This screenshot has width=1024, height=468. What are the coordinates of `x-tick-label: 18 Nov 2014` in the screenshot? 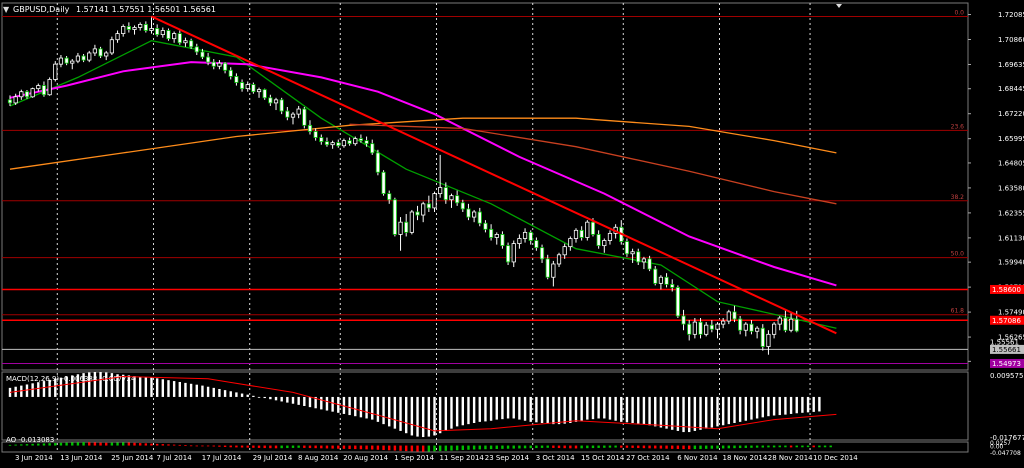 It's located at (745, 458).